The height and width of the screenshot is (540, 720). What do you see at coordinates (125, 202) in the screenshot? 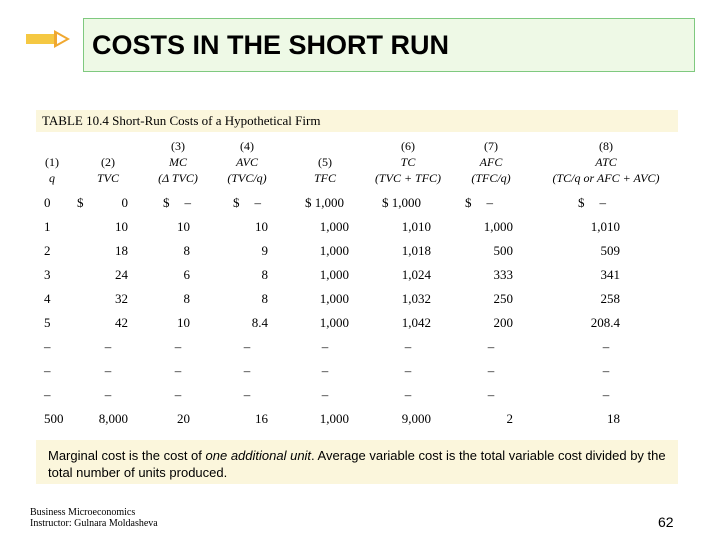
I see `cell-value: 0` at bounding box center [125, 202].